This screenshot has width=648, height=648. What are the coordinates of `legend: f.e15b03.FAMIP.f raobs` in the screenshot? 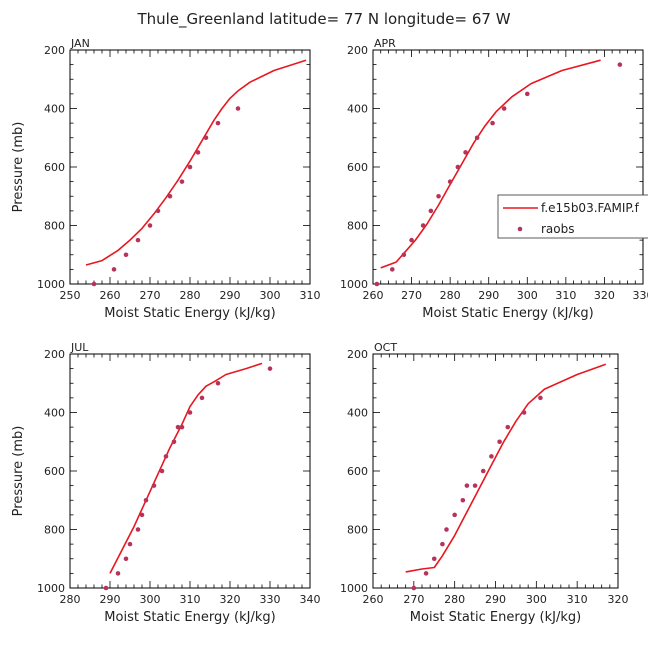 It's located at (572, 216).